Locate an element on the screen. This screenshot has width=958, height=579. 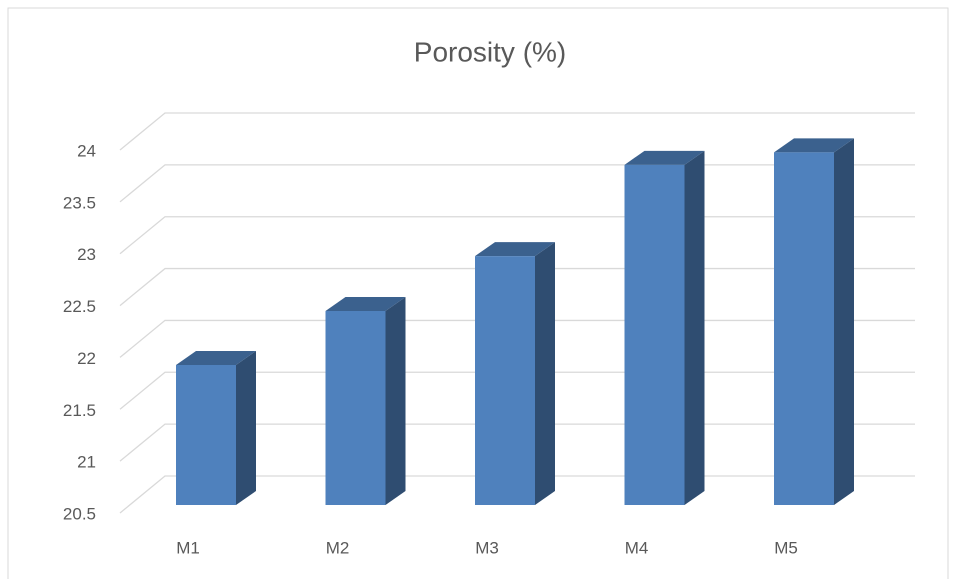
y-tick-label: 22 is located at coordinates (86, 358).